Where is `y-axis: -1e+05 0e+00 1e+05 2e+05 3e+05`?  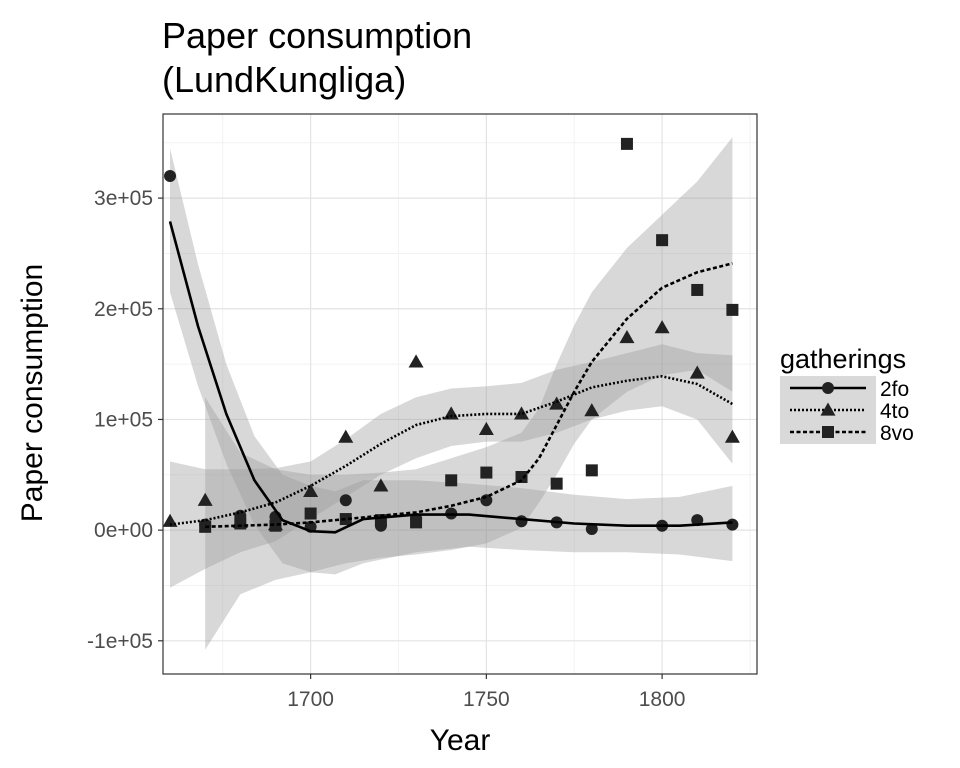 y-axis: -1e+05 0e+00 1e+05 2e+05 3e+05 is located at coordinates (125, 420).